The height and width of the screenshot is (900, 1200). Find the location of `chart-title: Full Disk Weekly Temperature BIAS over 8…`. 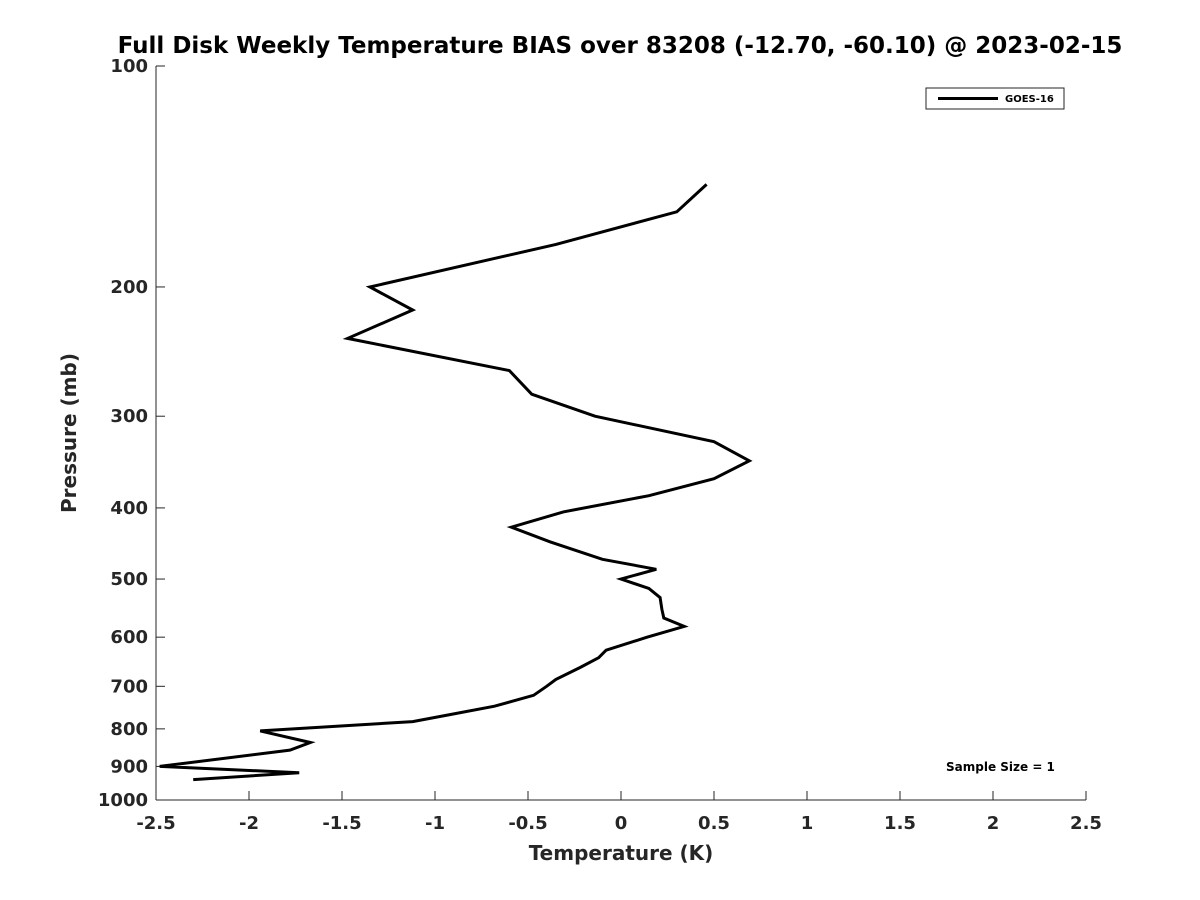

chart-title: Full Disk Weekly Temperature BIAS over 8… is located at coordinates (620, 46).